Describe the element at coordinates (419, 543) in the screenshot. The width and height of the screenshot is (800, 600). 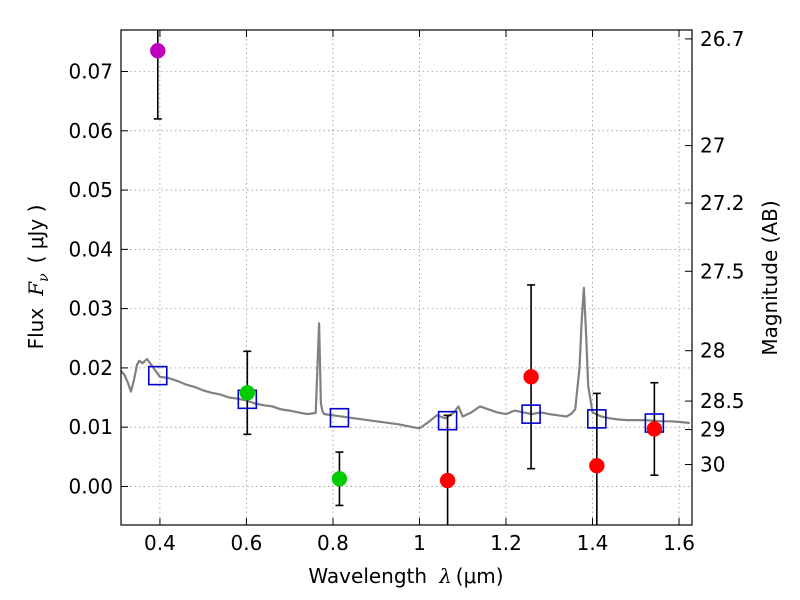
I see `x-tick-label: 1` at that location.